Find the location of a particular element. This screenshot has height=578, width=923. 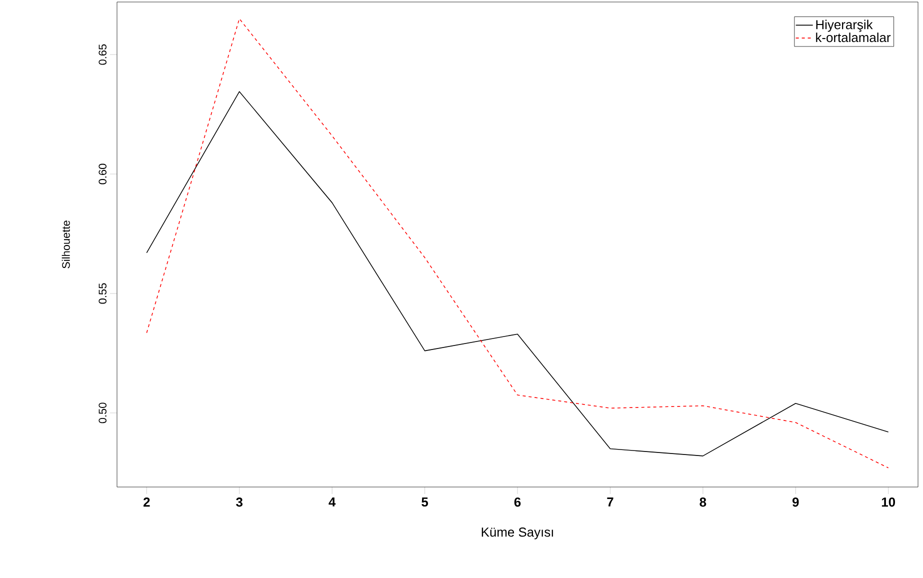

x-tick-label: 9 is located at coordinates (795, 502).